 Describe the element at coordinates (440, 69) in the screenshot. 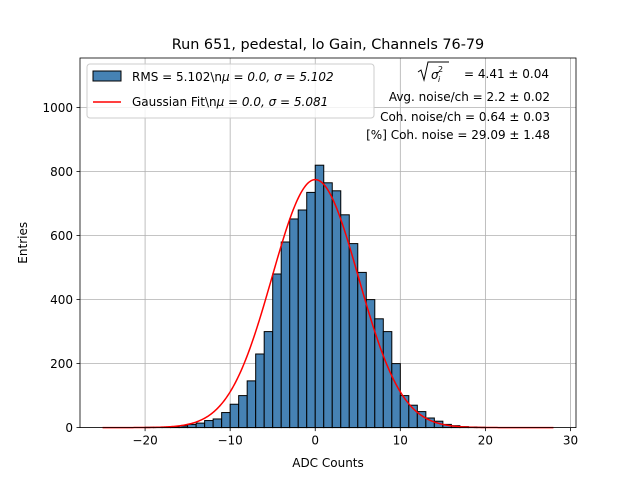

I see `sigma-superscript: 2` at that location.